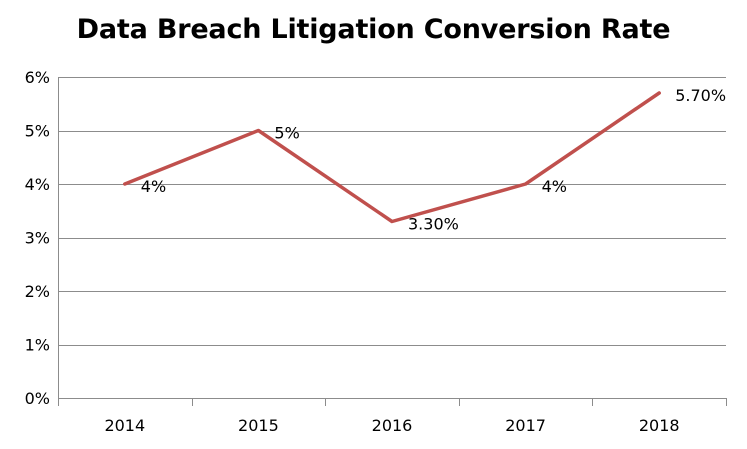  I want to click on y-tick-label: 2%, so click(37, 291).